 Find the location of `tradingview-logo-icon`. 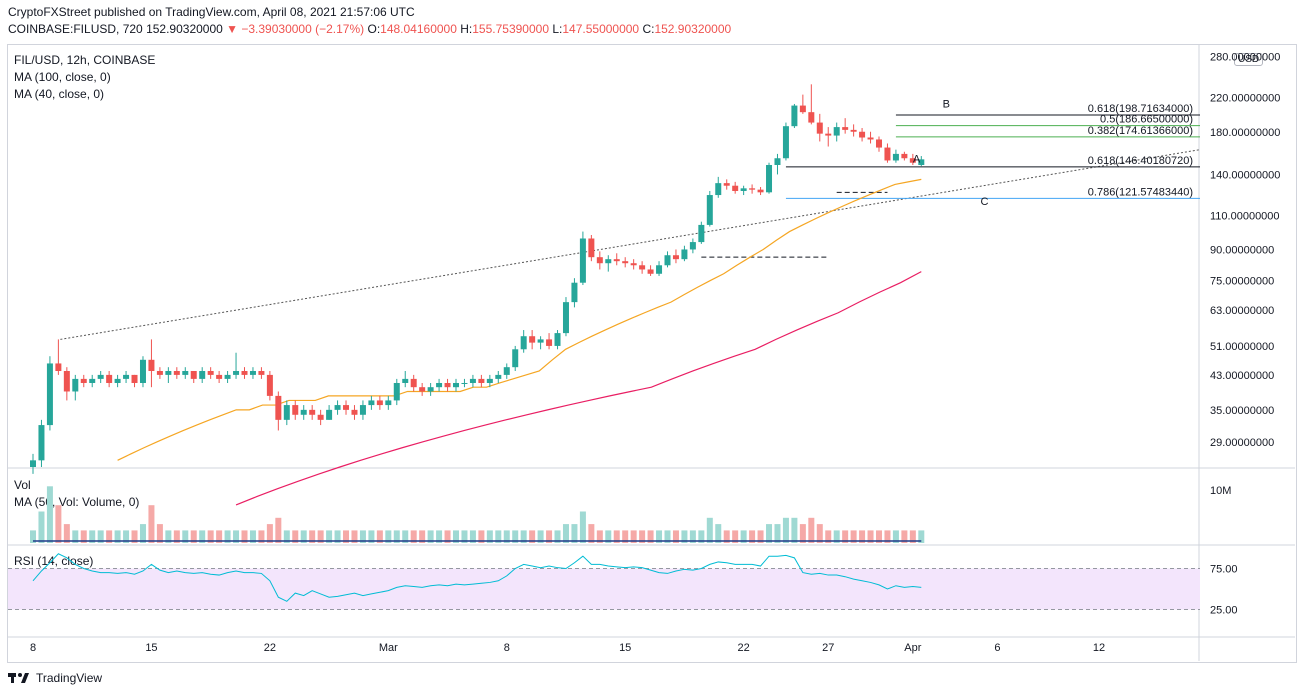

tradingview-logo-icon is located at coordinates (18, 678).